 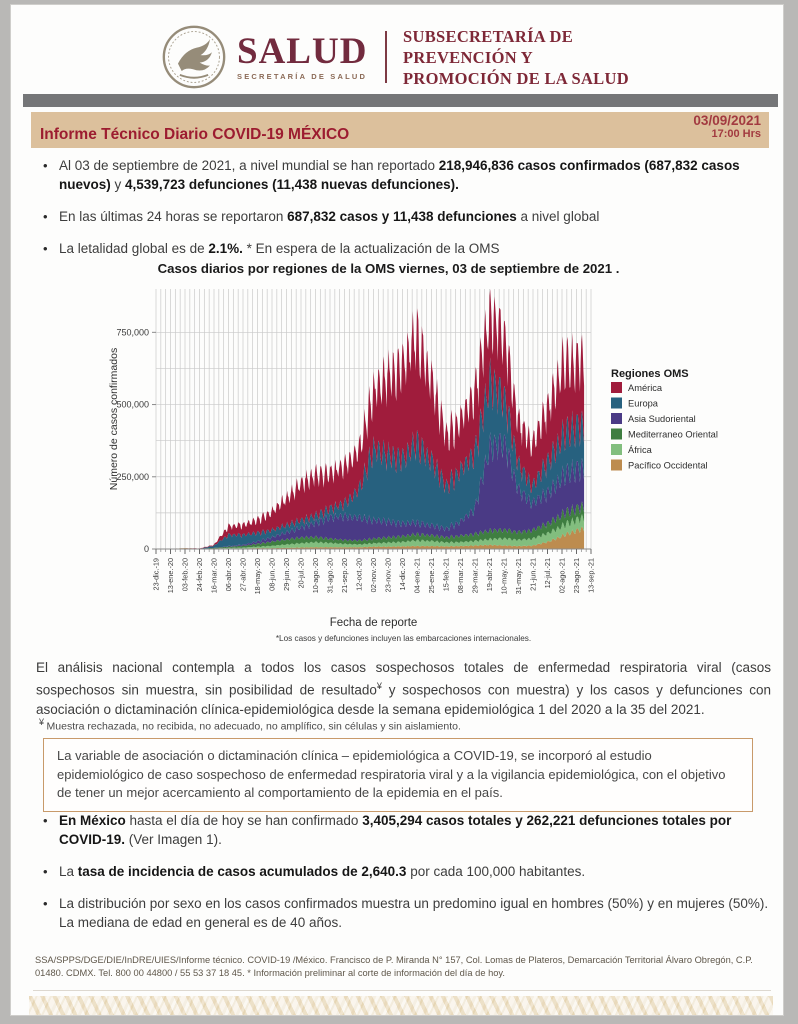 I want to click on svg-text: América, so click(x=645, y=388).